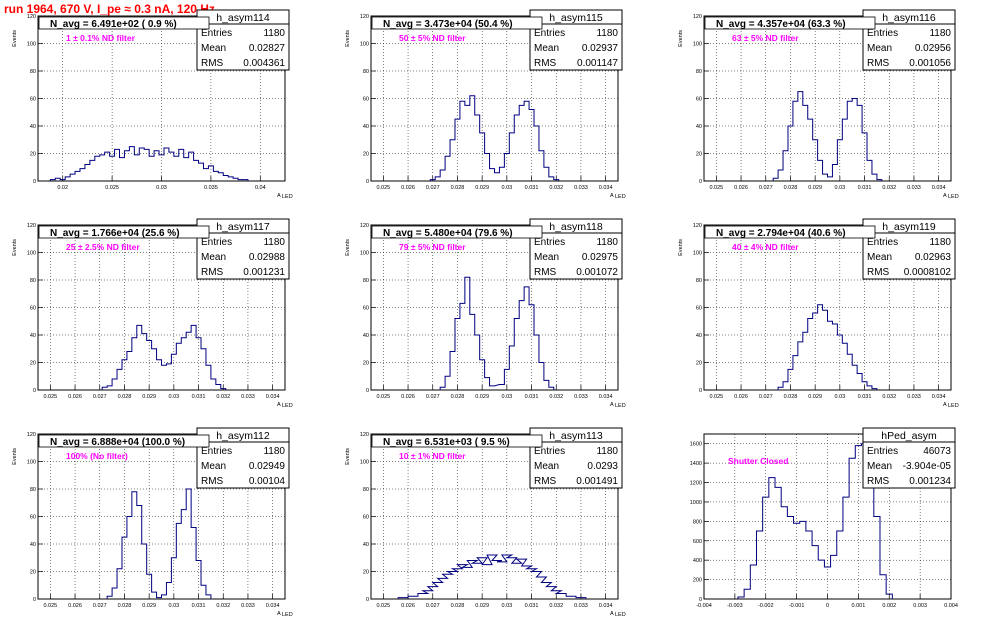  I want to click on x-tick-label: 0.029, so click(815, 188).